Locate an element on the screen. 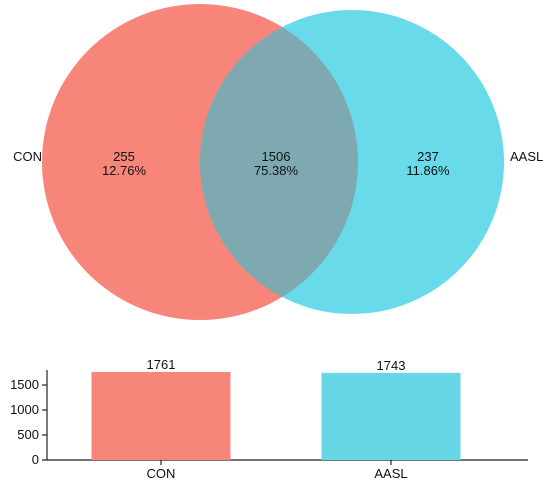 The height and width of the screenshot is (486, 550). bar-aasl is located at coordinates (391, 416).